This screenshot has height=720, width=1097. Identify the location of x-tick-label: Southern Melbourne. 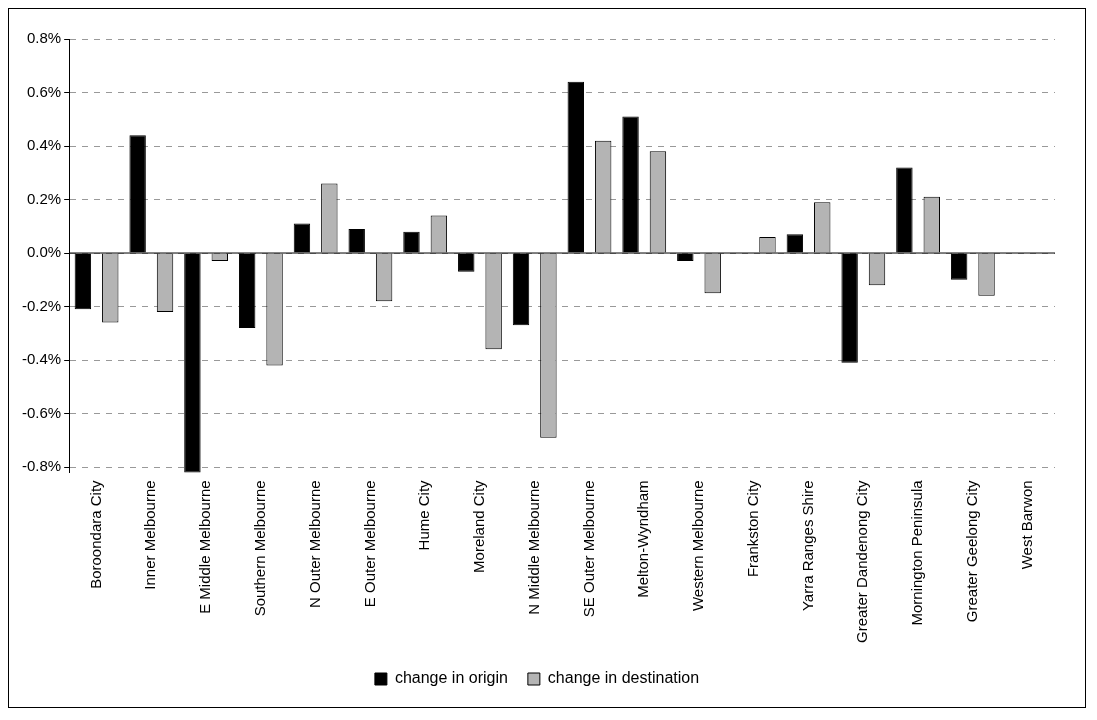
(260, 548).